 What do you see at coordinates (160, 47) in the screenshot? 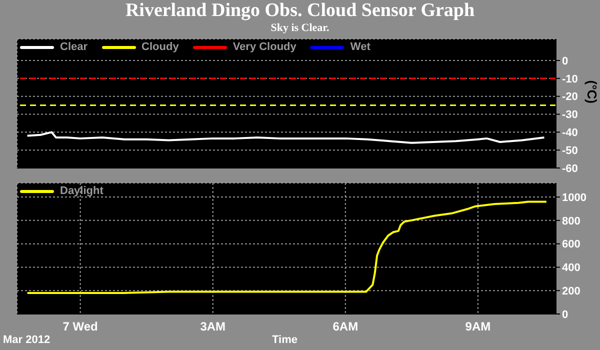
I see `legend-label: Cloudy` at bounding box center [160, 47].